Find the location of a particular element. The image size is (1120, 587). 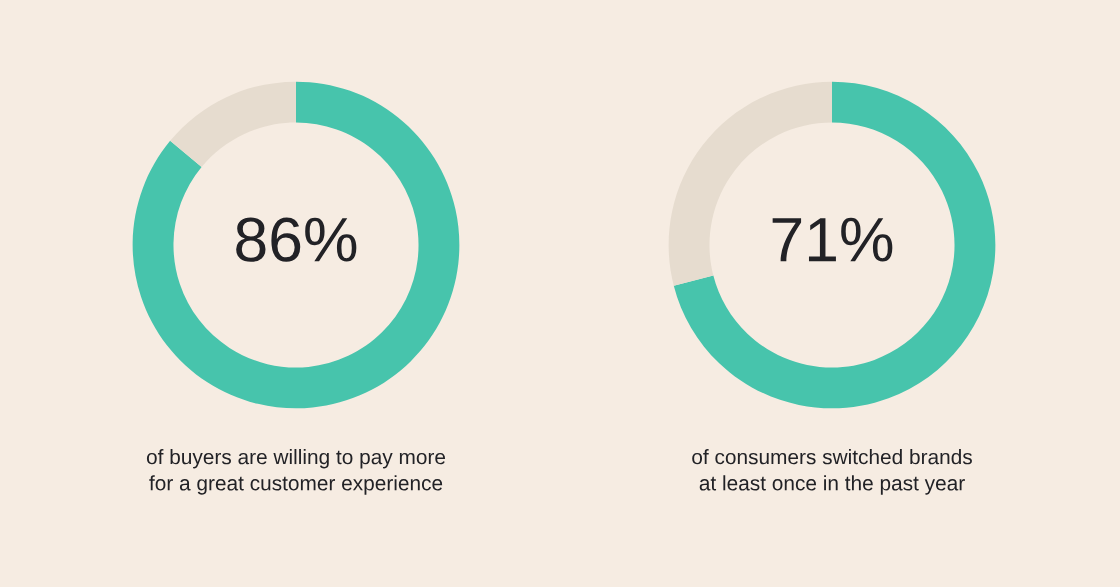

donut-slice is located at coordinates (233, 124).